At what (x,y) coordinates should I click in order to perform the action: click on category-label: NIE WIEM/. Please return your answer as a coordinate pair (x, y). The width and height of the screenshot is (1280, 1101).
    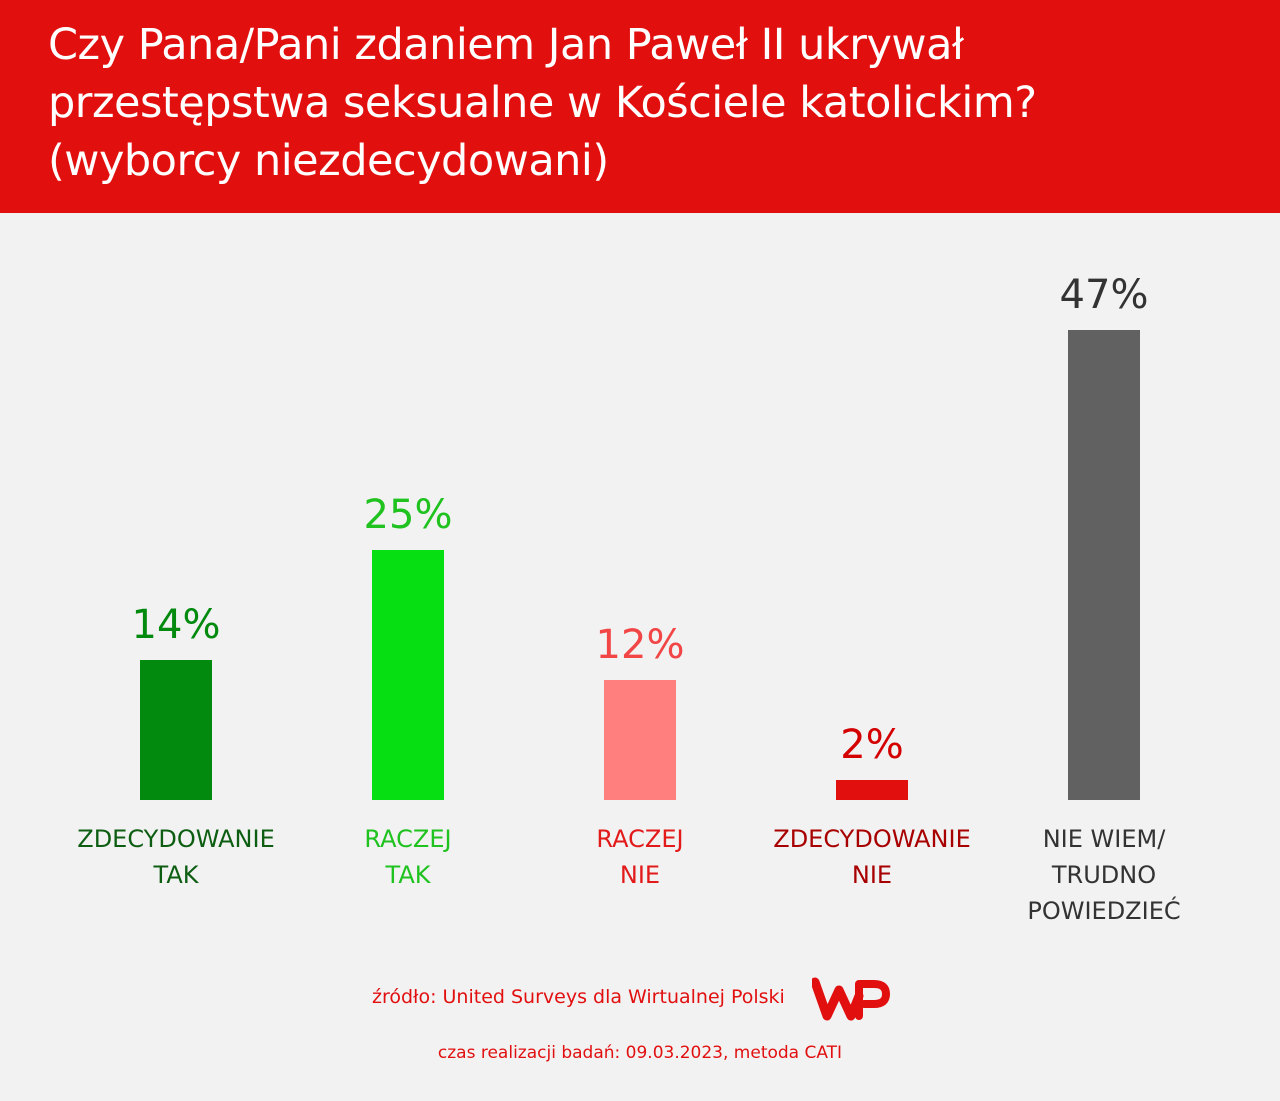
    Looking at the image, I should click on (1105, 839).